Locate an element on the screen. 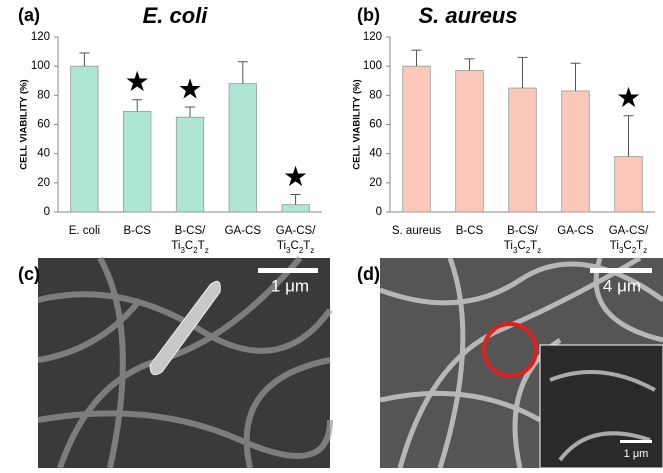  chart-title: S. aureus is located at coordinates (467, 15).